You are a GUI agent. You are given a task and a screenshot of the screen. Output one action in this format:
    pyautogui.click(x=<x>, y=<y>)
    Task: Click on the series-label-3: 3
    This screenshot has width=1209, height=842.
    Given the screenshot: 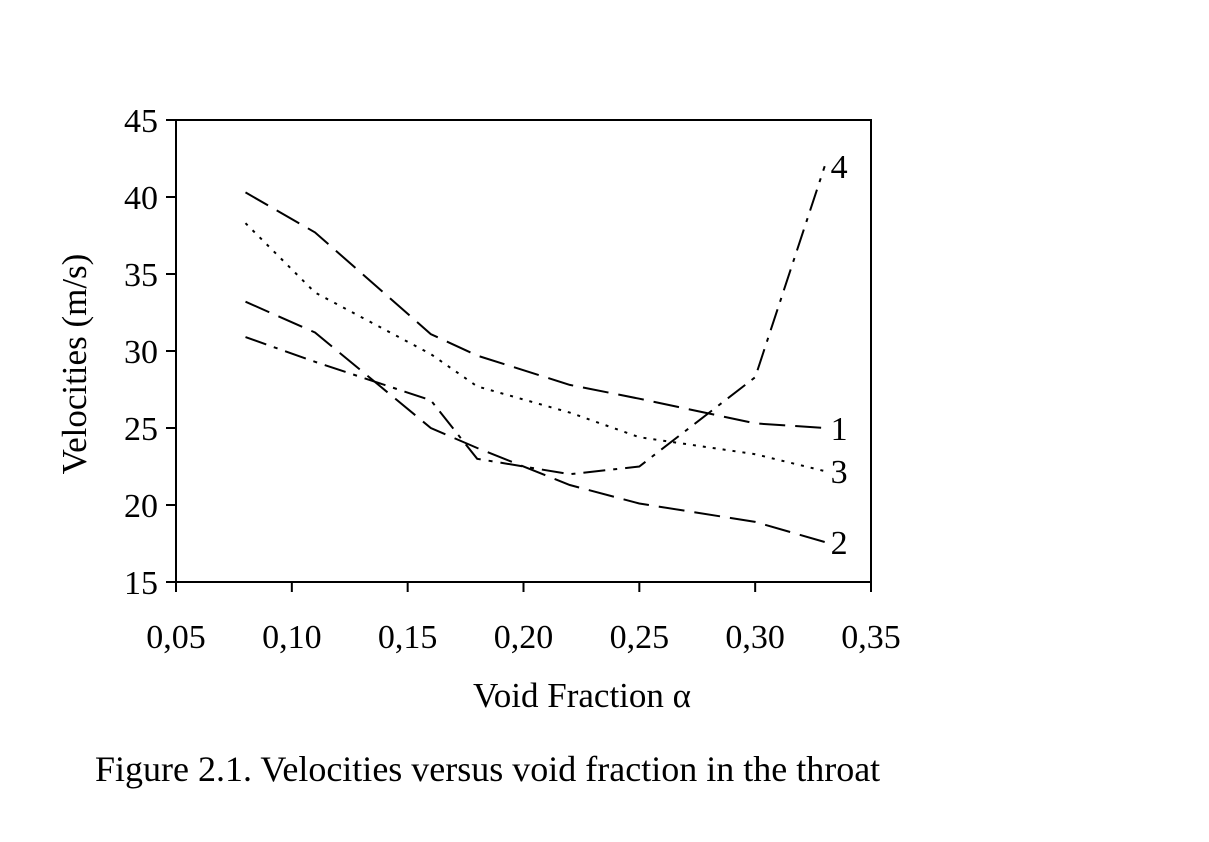 What is the action you would take?
    pyautogui.click(x=839, y=472)
    